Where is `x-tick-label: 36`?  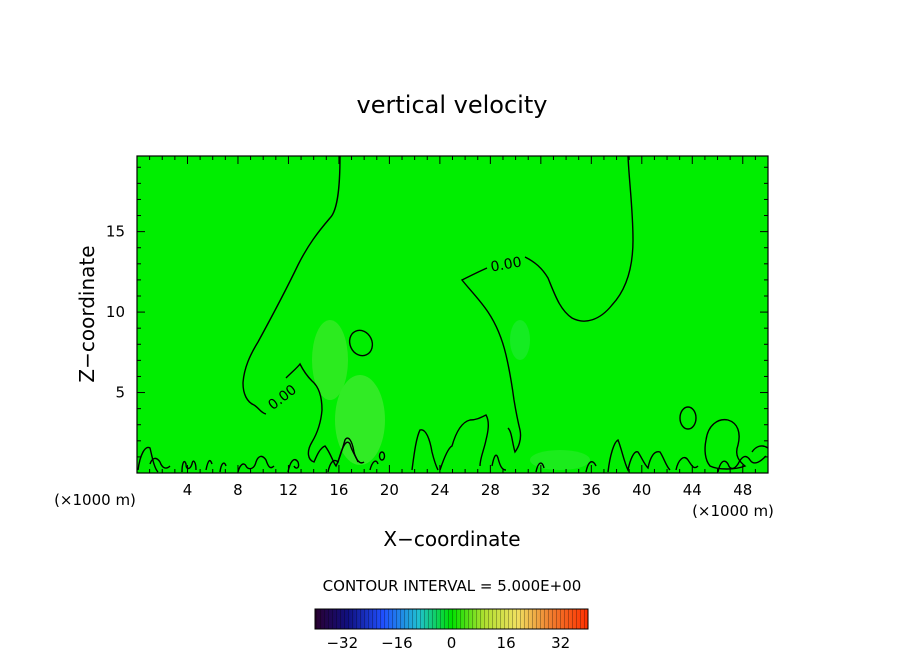
x-tick-label: 36 is located at coordinates (591, 490).